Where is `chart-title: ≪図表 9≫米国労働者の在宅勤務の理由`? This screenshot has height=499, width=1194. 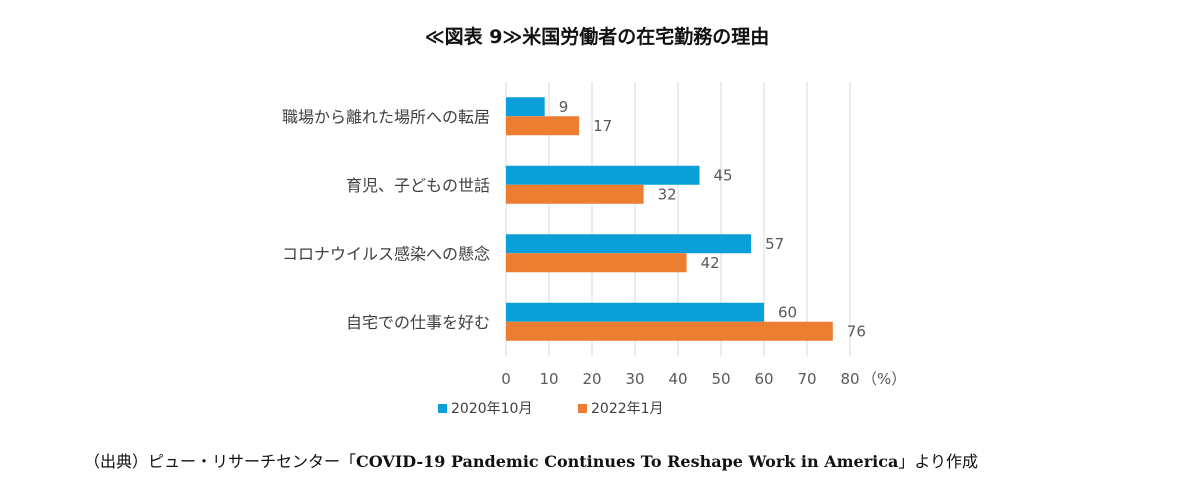
chart-title: ≪図表 9≫米国労働者の在宅勤務の理由 is located at coordinates (597, 37).